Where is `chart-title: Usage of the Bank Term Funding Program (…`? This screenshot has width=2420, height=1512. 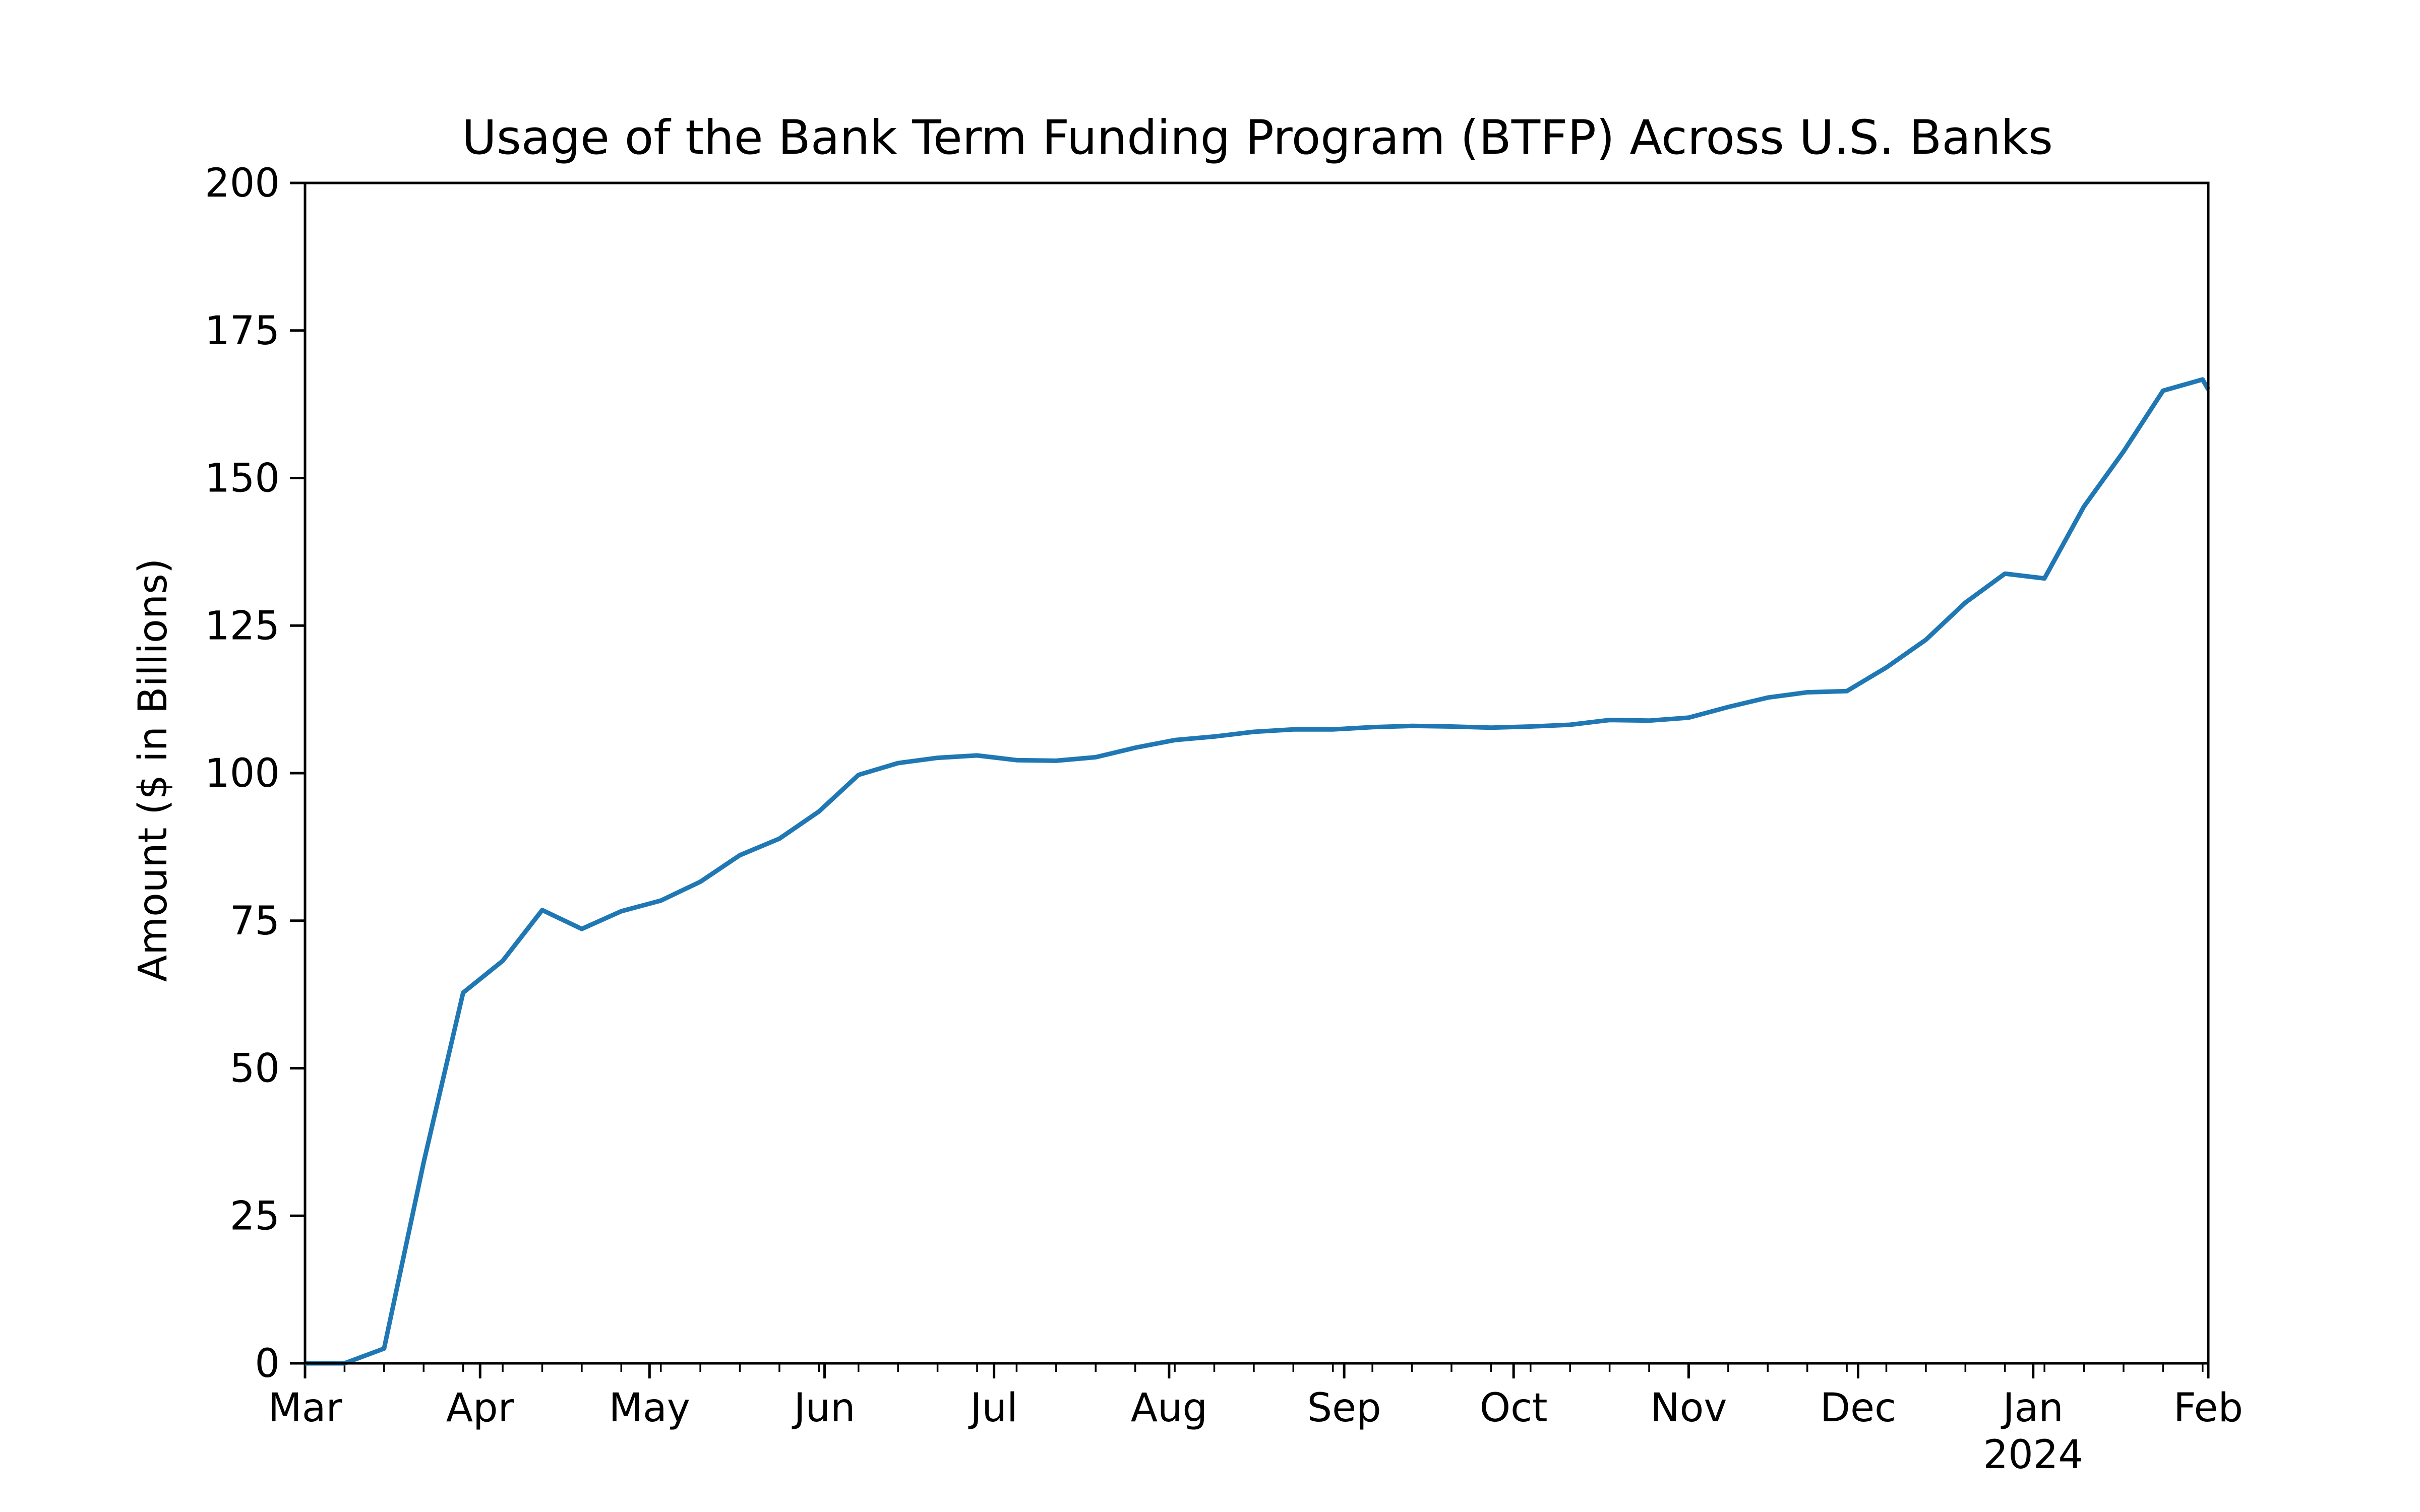
chart-title: Usage of the Bank Term Funding Program (… is located at coordinates (1257, 137).